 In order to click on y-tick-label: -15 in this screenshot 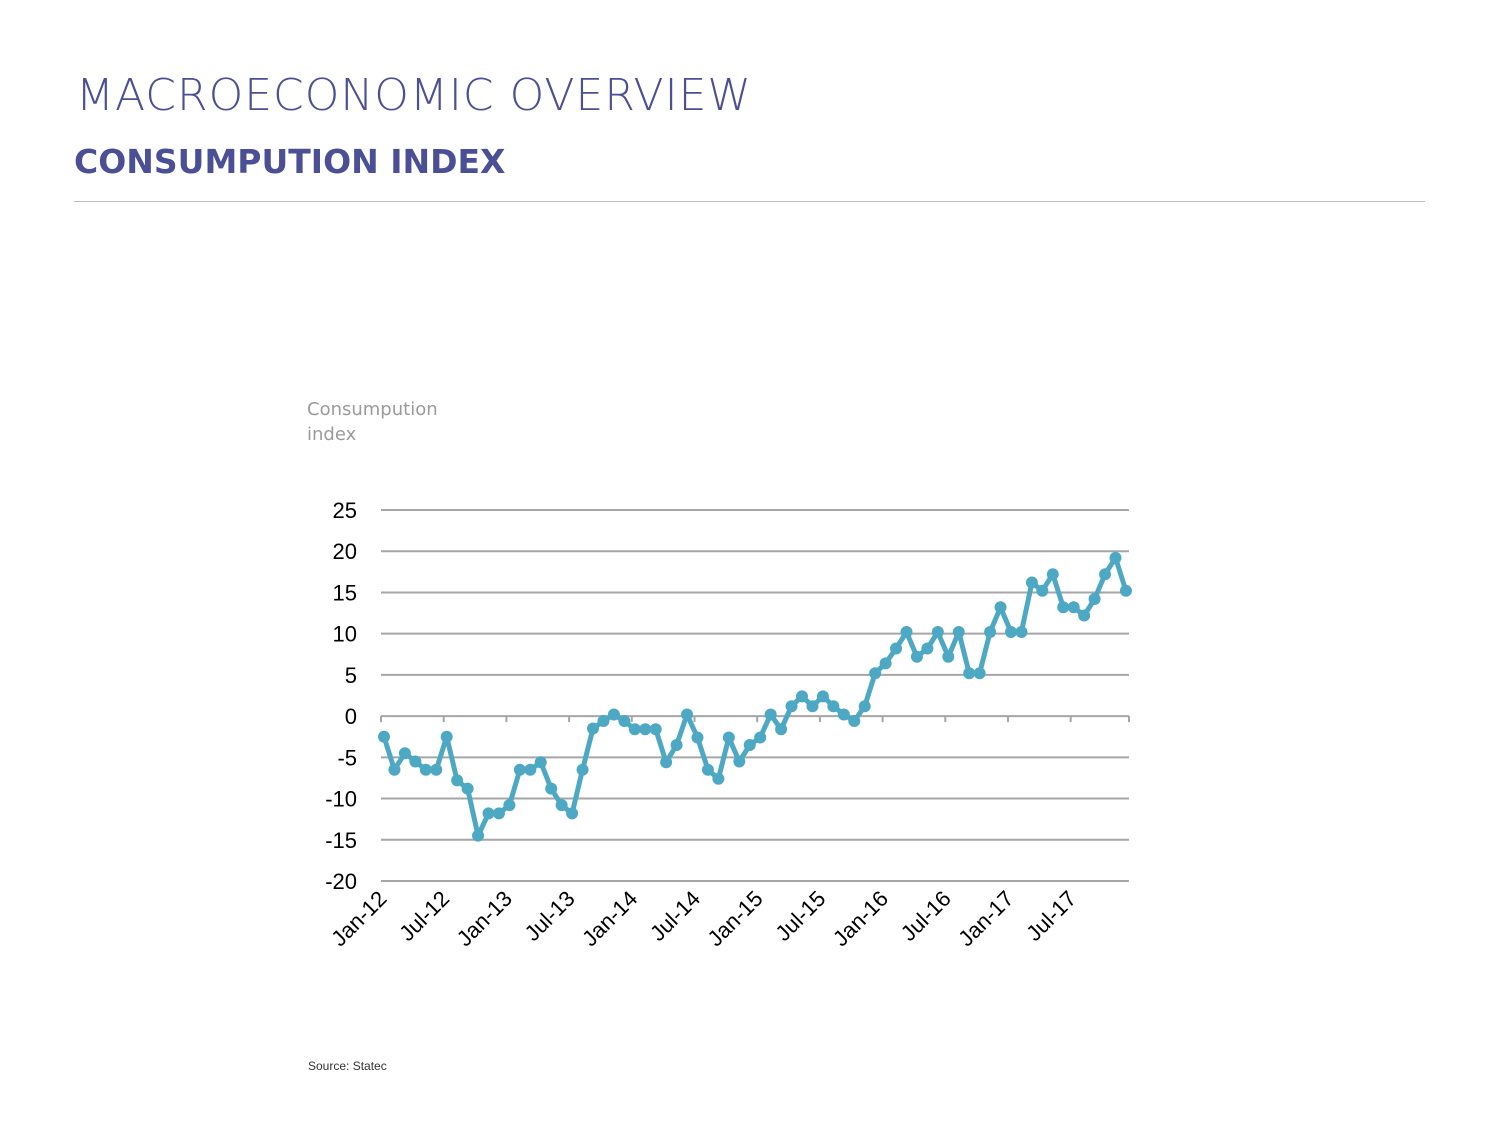, I will do `click(341, 840)`.